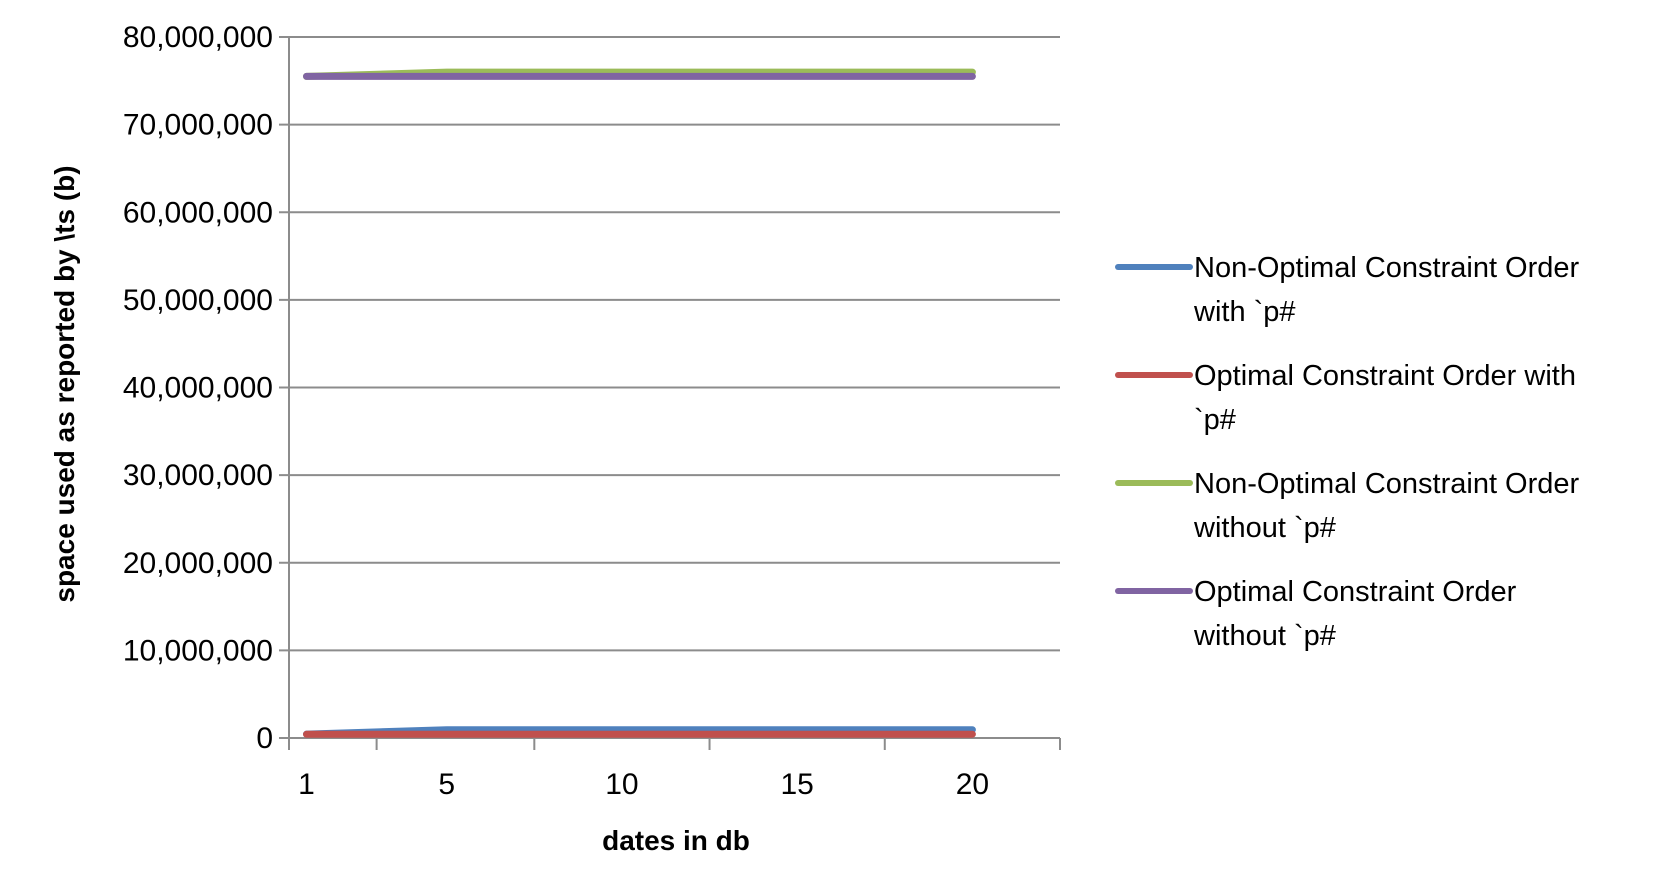 Image resolution: width=1656 pixels, height=894 pixels. What do you see at coordinates (676, 840) in the screenshot?
I see `x-axis-title: dates in db` at bounding box center [676, 840].